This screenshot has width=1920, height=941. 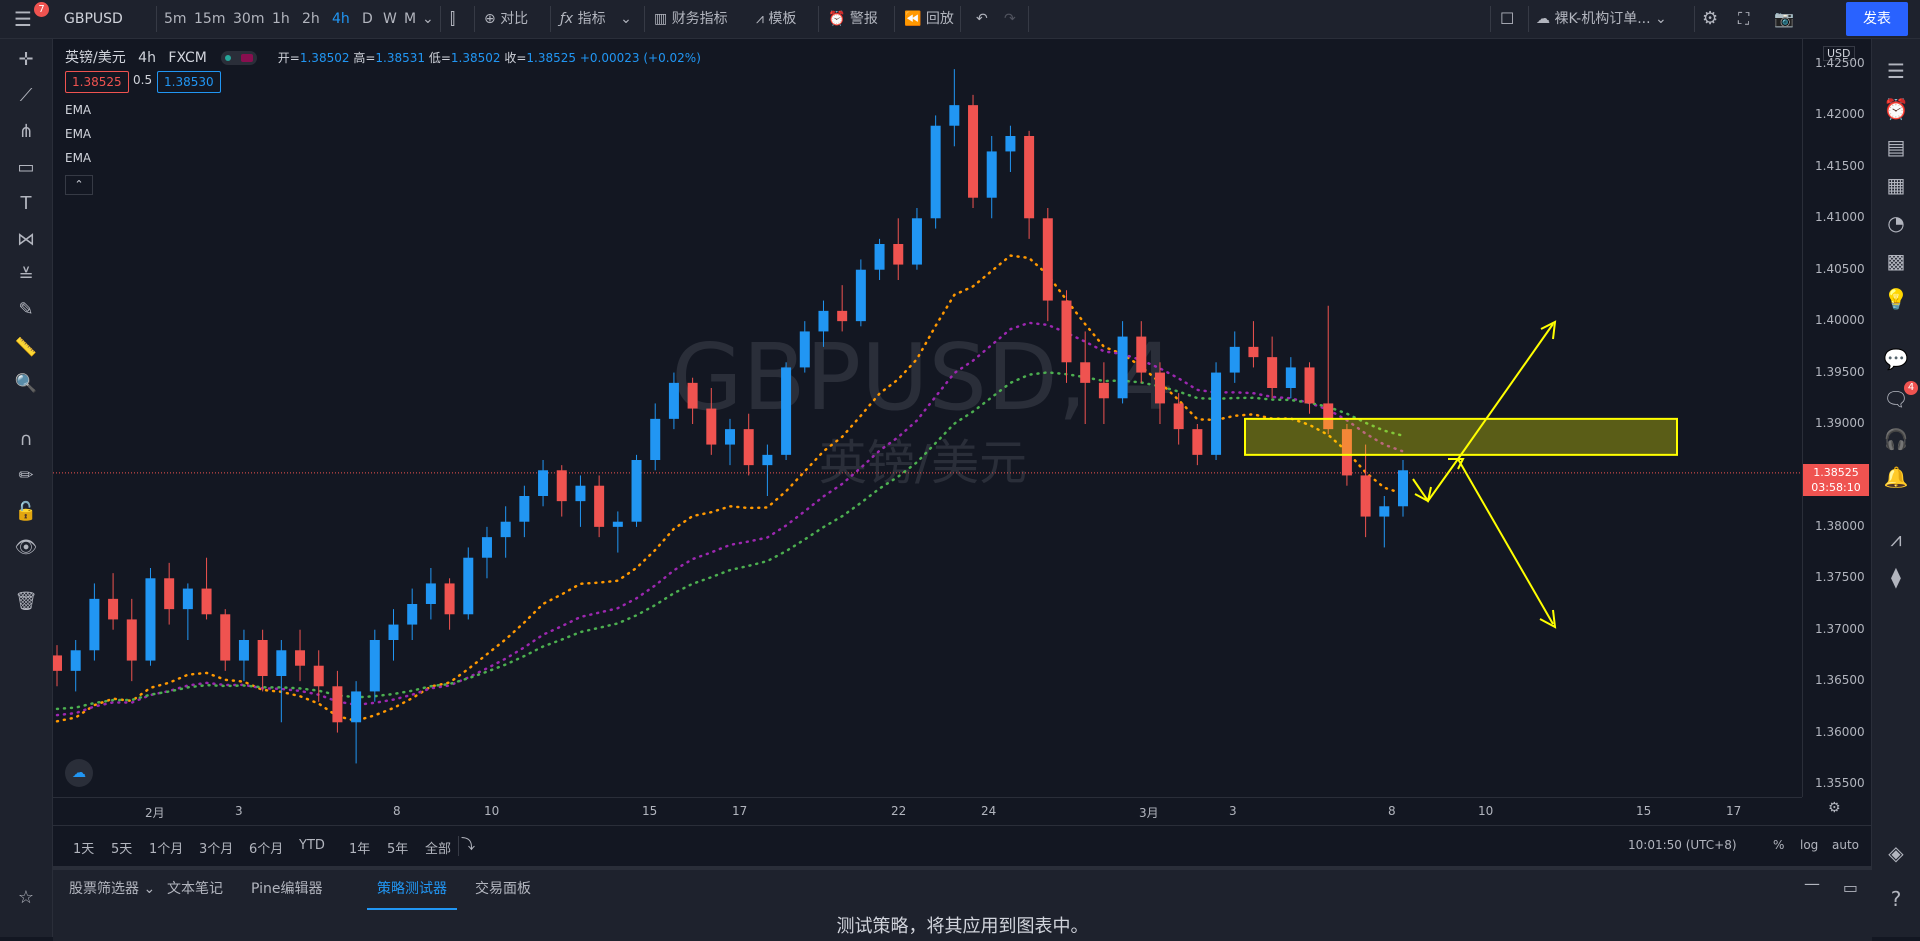 What do you see at coordinates (468, 845) in the screenshot?
I see `goto-date-icon: ⤵` at bounding box center [468, 845].